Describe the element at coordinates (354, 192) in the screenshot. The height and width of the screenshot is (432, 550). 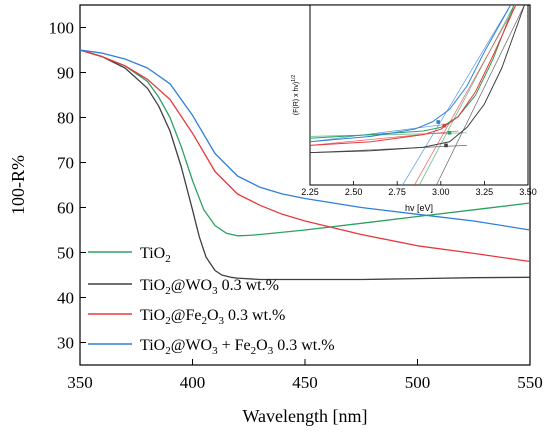
I see `inset-x-tick-label: 2.50` at that location.